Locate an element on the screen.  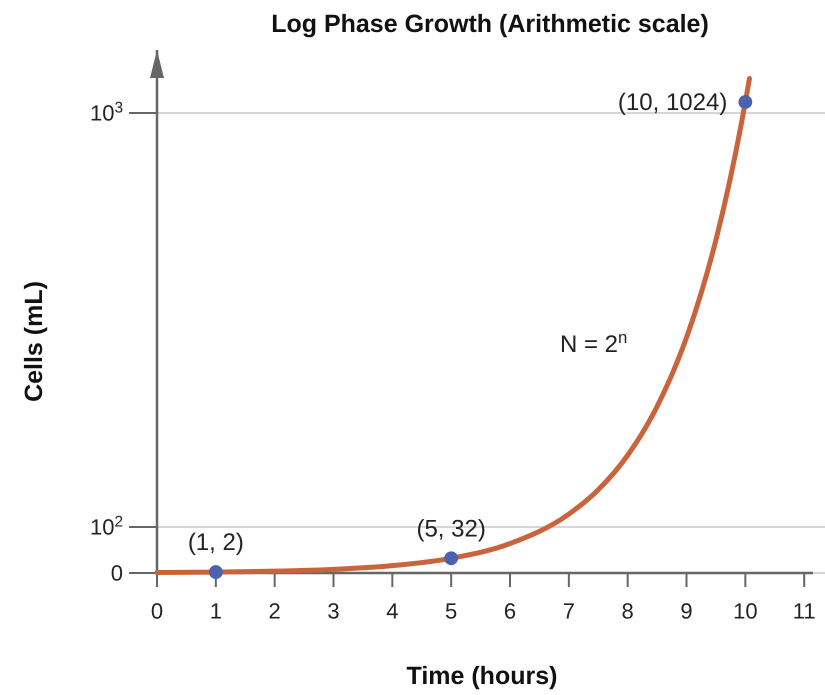
y-tick-label: 10$^{3}$ is located at coordinates (106, 112).